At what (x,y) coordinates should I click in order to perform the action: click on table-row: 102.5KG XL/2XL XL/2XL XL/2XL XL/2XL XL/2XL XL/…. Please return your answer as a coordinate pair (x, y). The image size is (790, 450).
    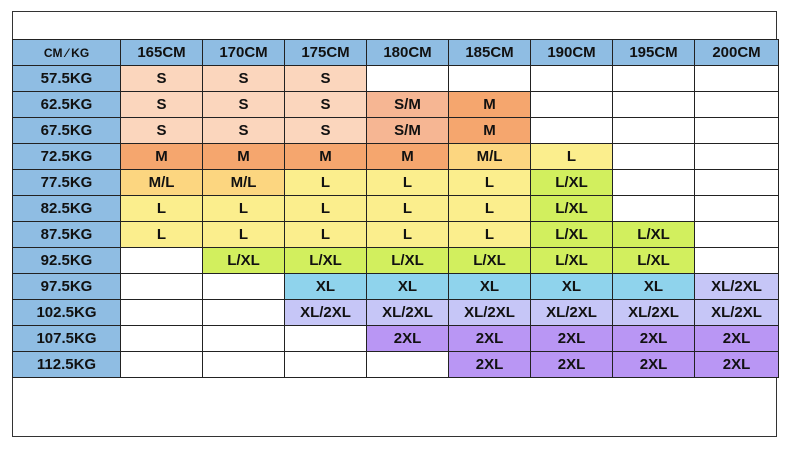
    Looking at the image, I should click on (395, 312).